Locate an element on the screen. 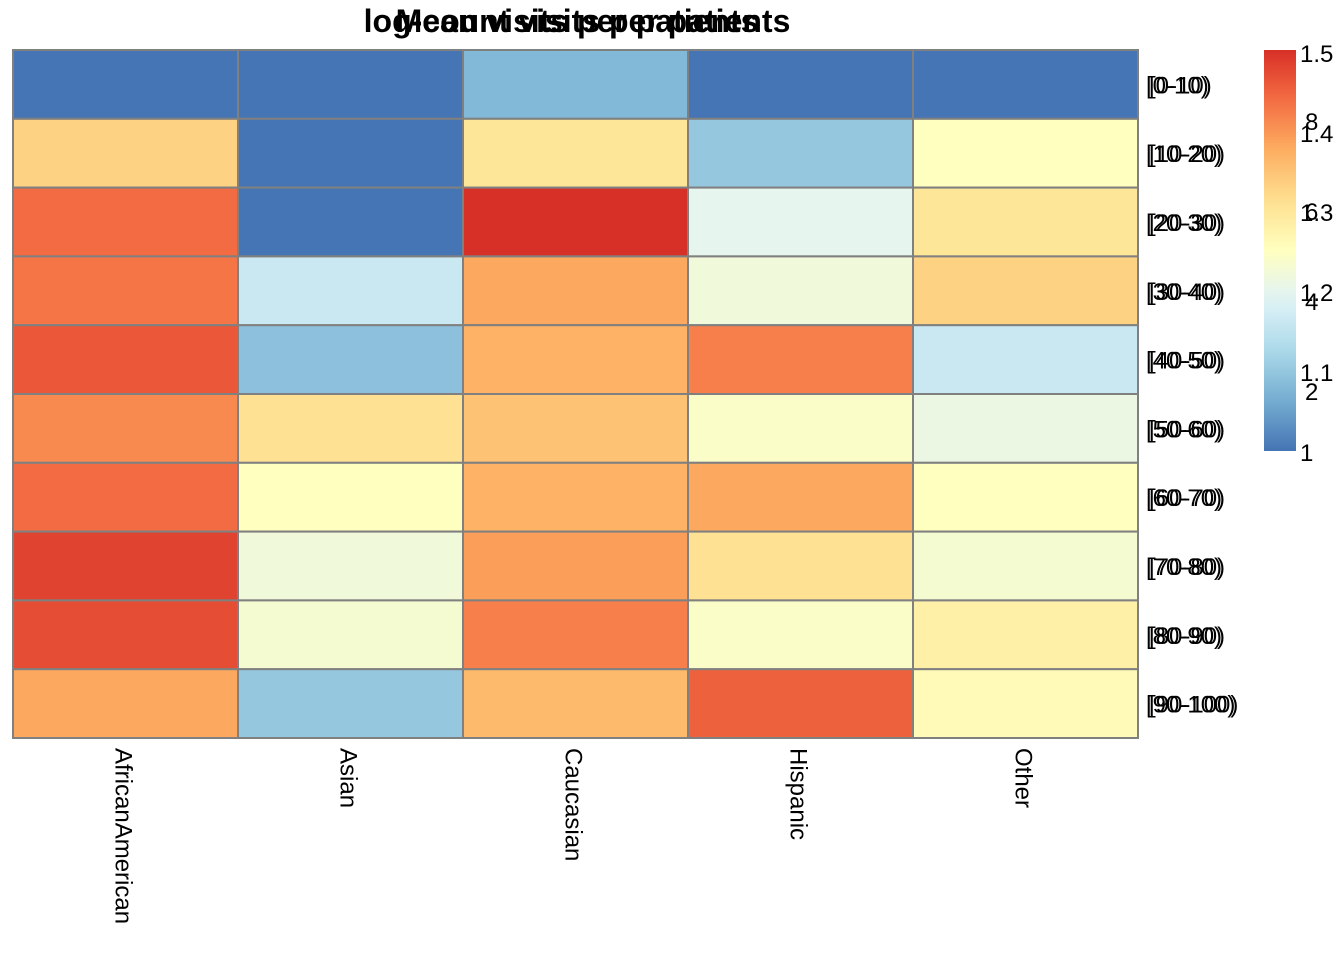 This screenshot has height=960, width=1344. legend-tick-label: 1.4 is located at coordinates (1316, 134).